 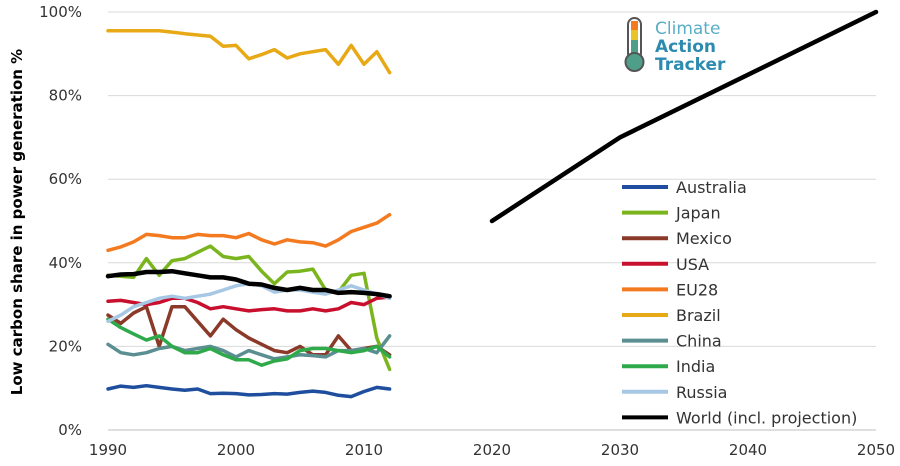 I want to click on series-line-japan, so click(x=249, y=308).